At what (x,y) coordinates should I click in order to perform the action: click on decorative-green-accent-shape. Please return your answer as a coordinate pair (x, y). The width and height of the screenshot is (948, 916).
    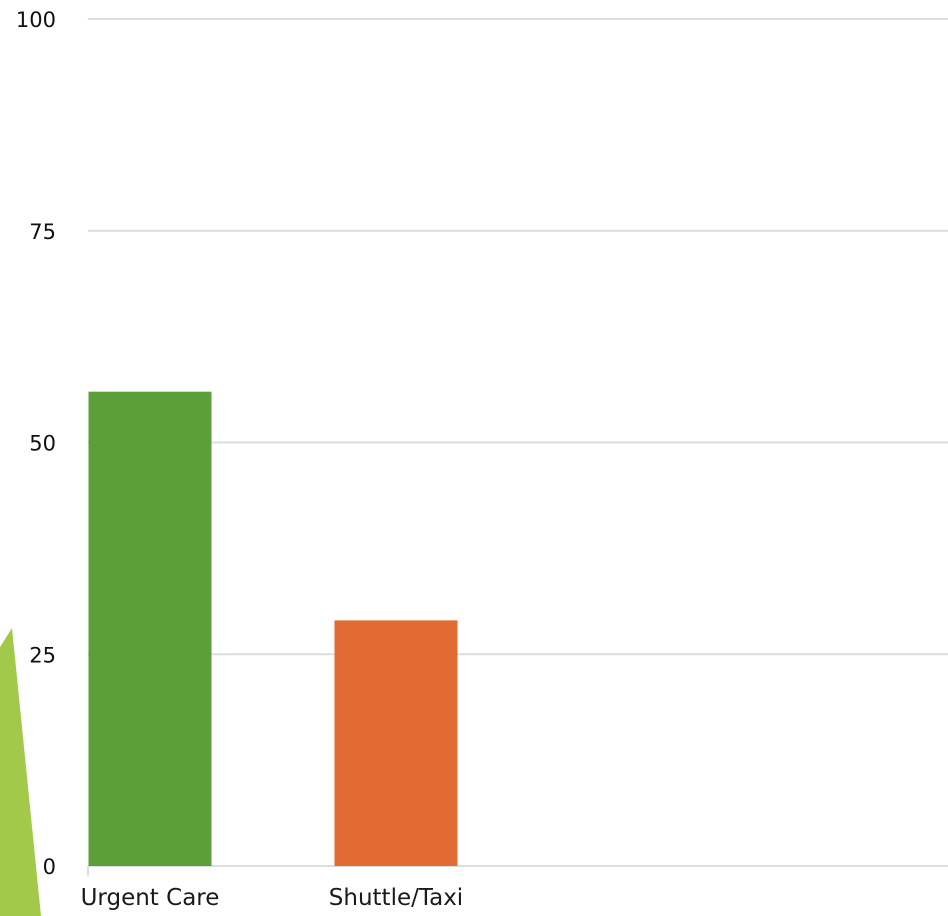
    Looking at the image, I should click on (20, 772).